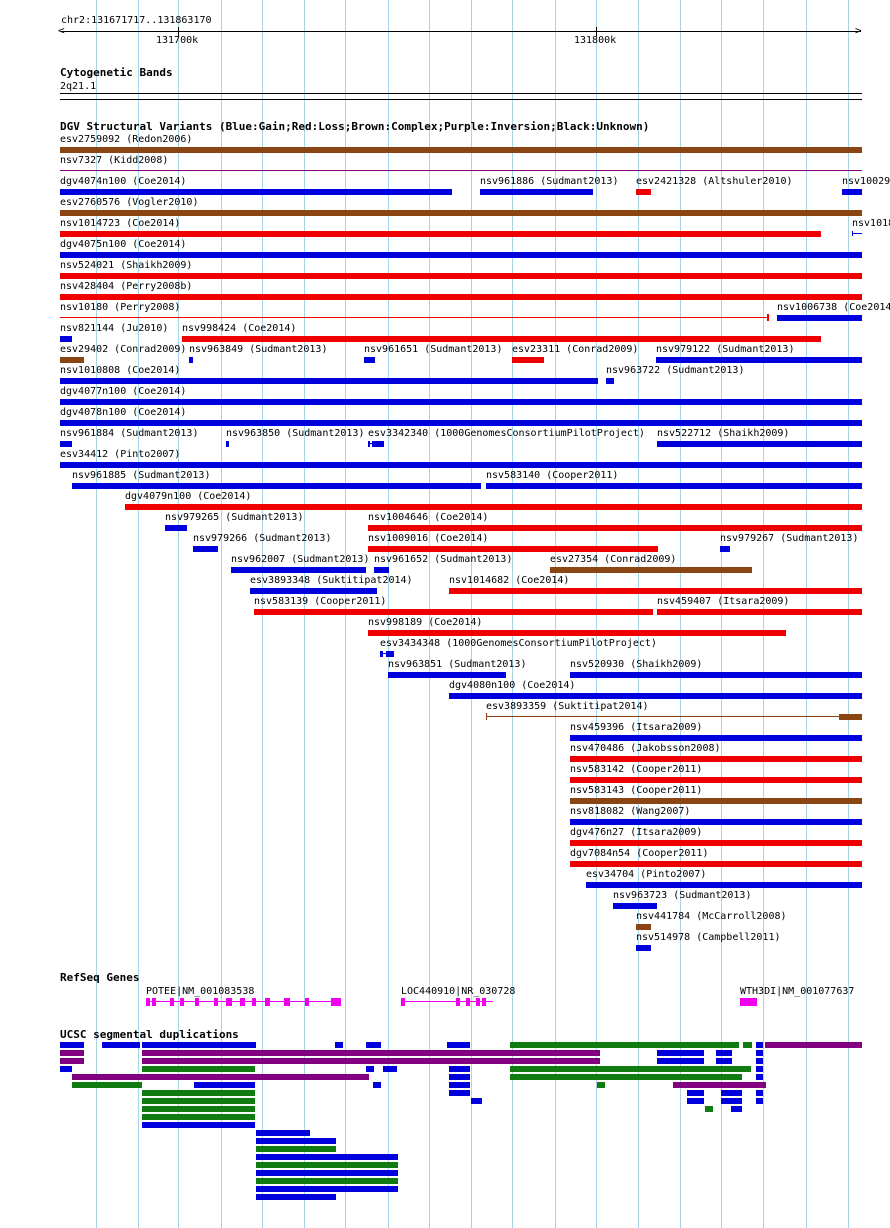  What do you see at coordinates (711, 916) in the screenshot?
I see `variant-label: nsv441784 (McCarroll2008)` at bounding box center [711, 916].